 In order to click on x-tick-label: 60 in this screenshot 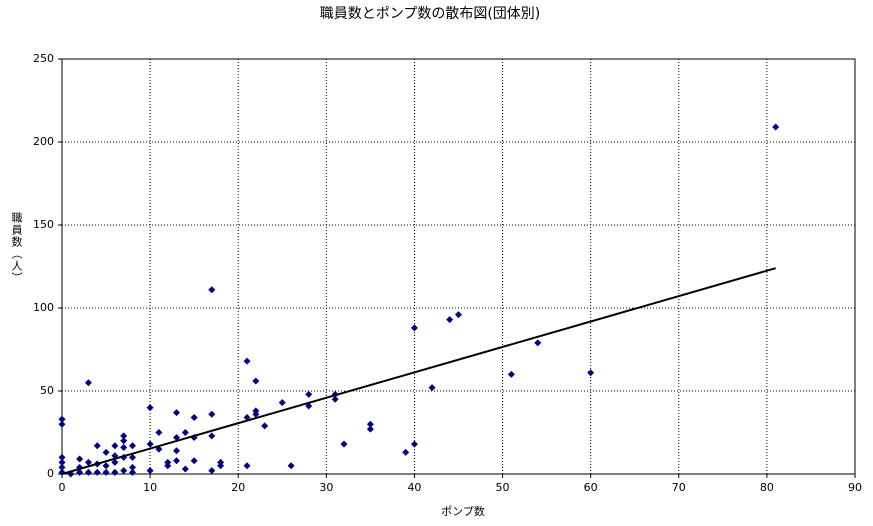, I will do `click(591, 487)`.